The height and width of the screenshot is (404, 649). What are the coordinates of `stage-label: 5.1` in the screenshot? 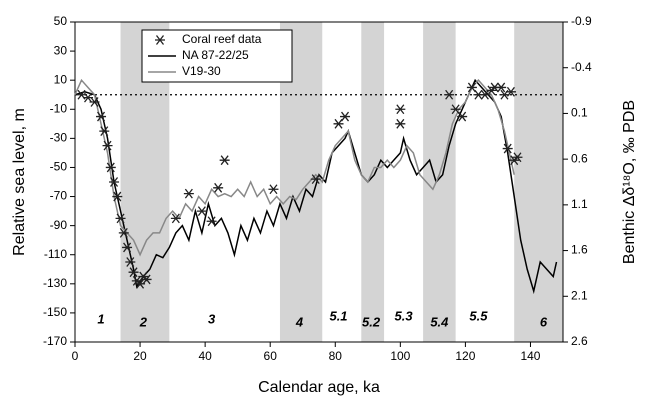 It's located at (338, 316).